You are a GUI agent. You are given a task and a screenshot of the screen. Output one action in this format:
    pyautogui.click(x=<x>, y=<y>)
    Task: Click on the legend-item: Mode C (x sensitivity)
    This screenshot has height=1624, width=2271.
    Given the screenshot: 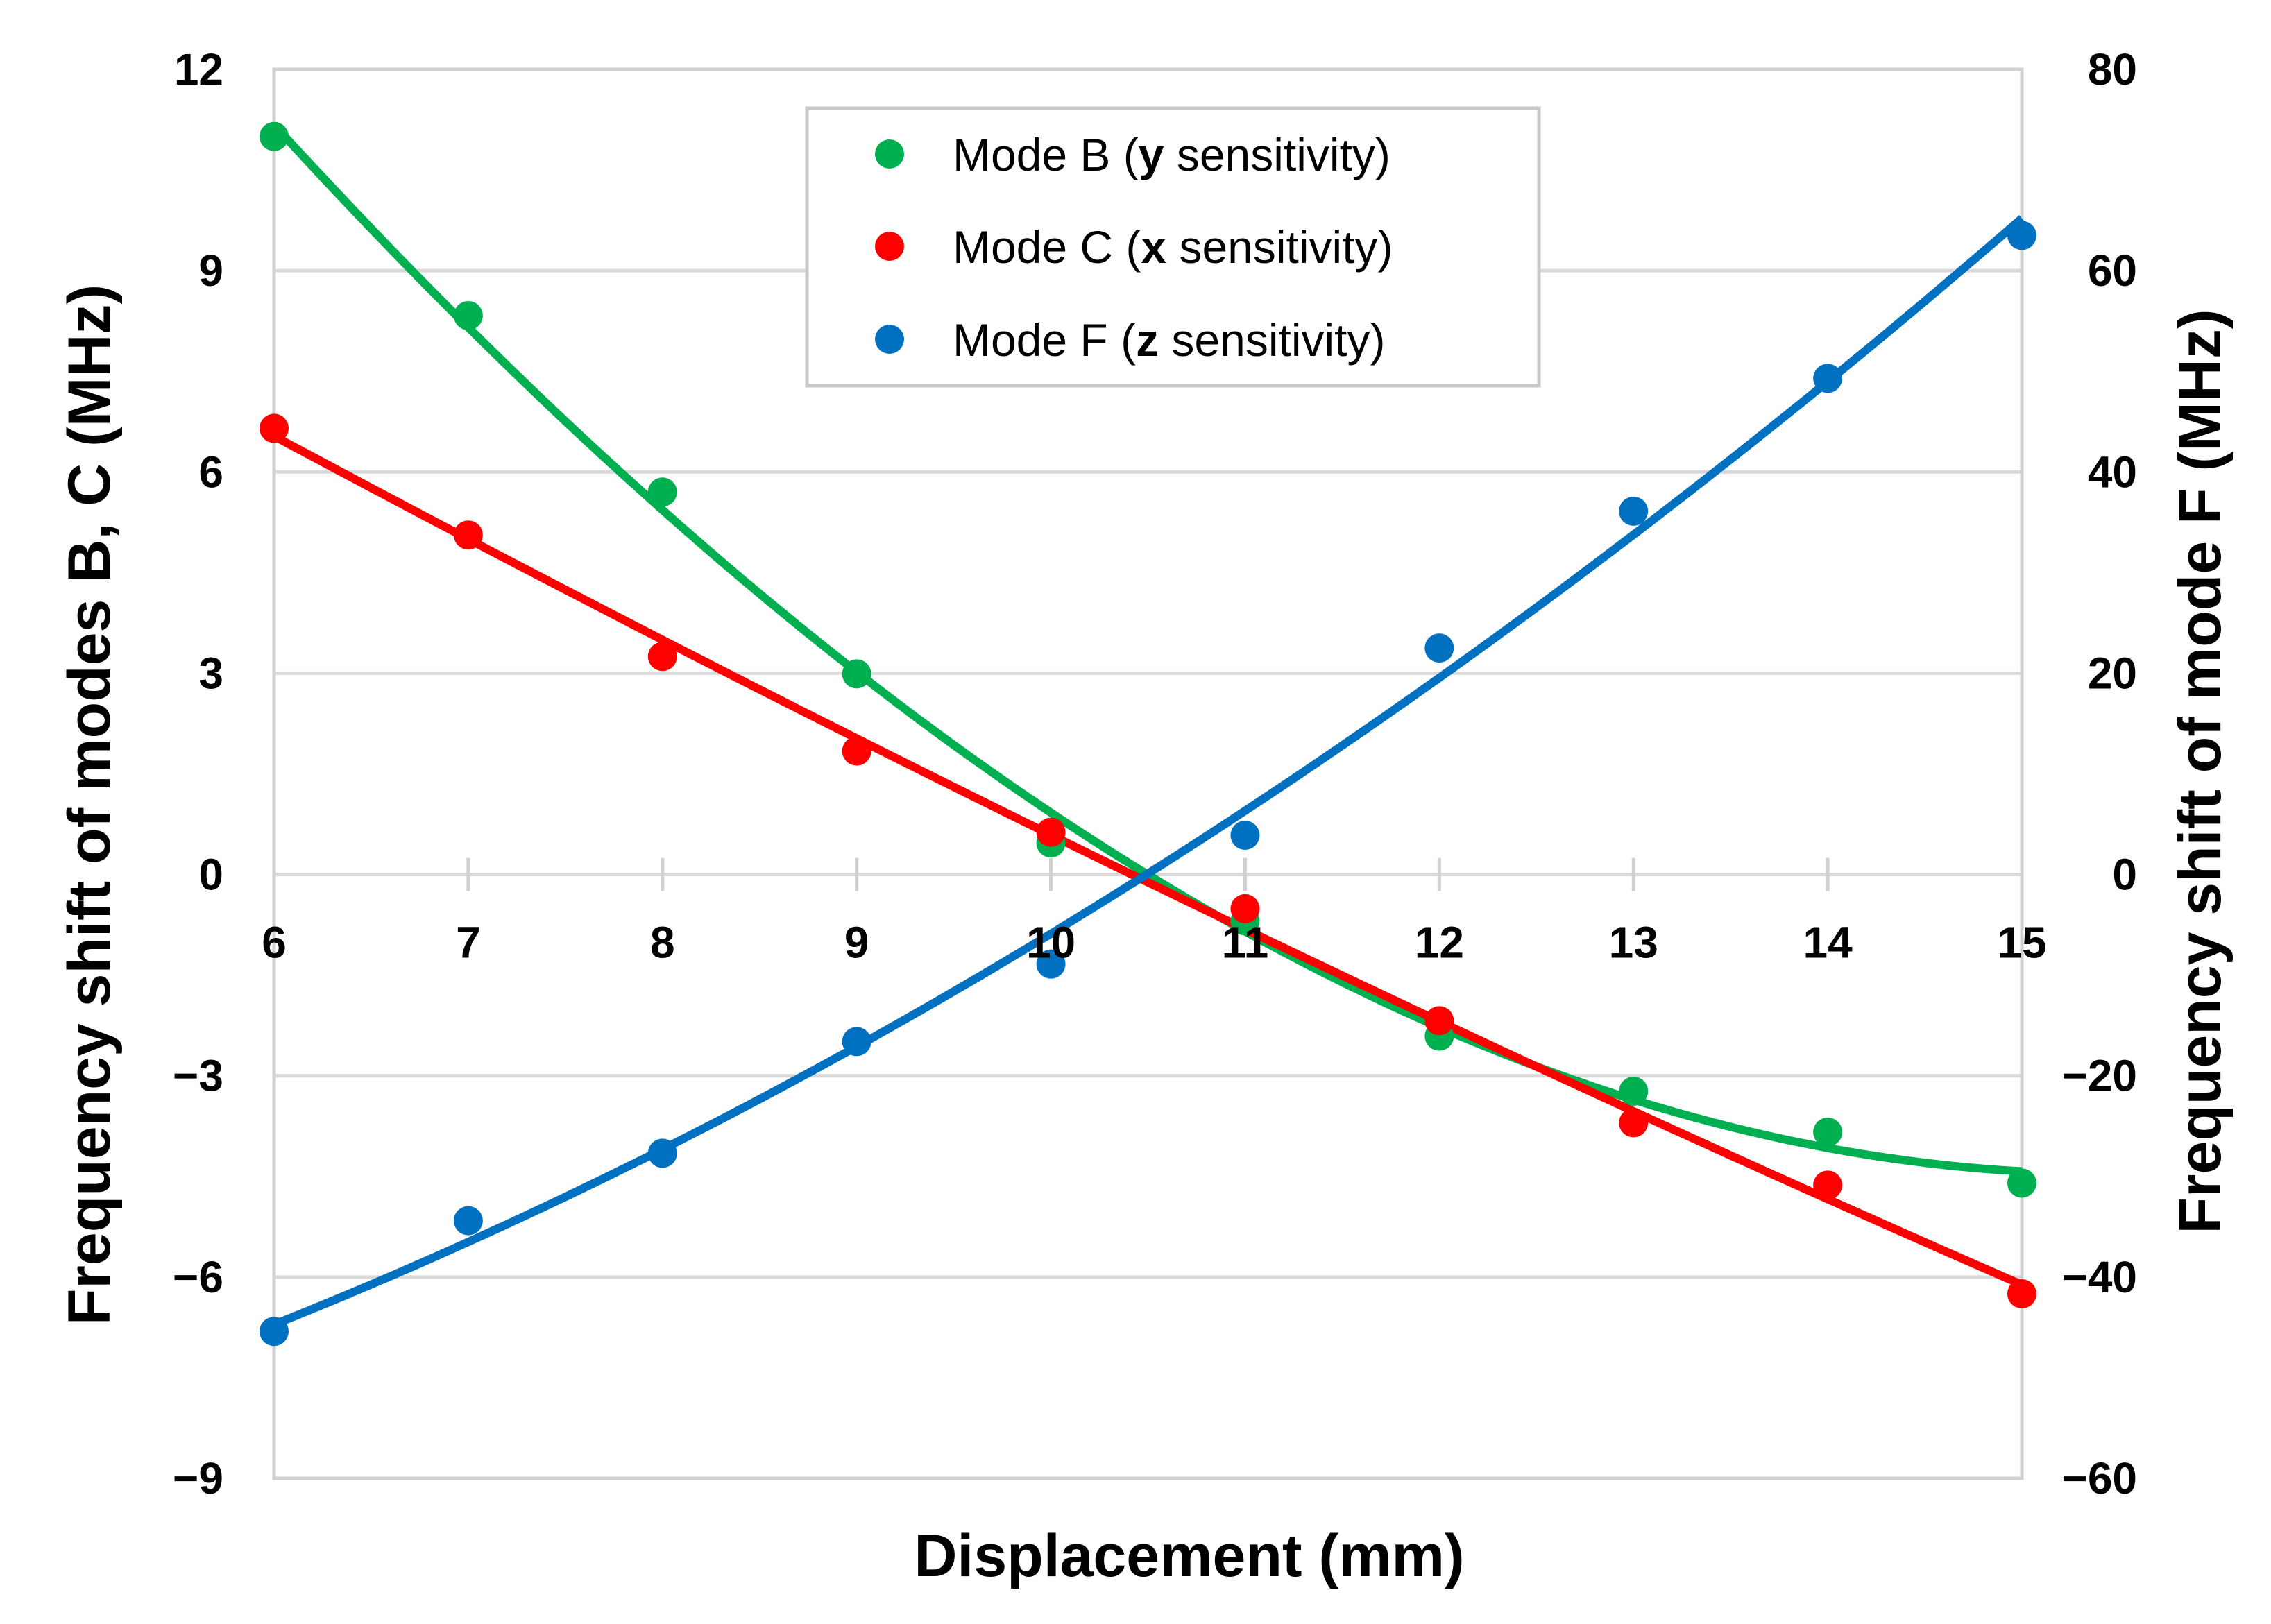 What is the action you would take?
    pyautogui.click(x=1134, y=247)
    